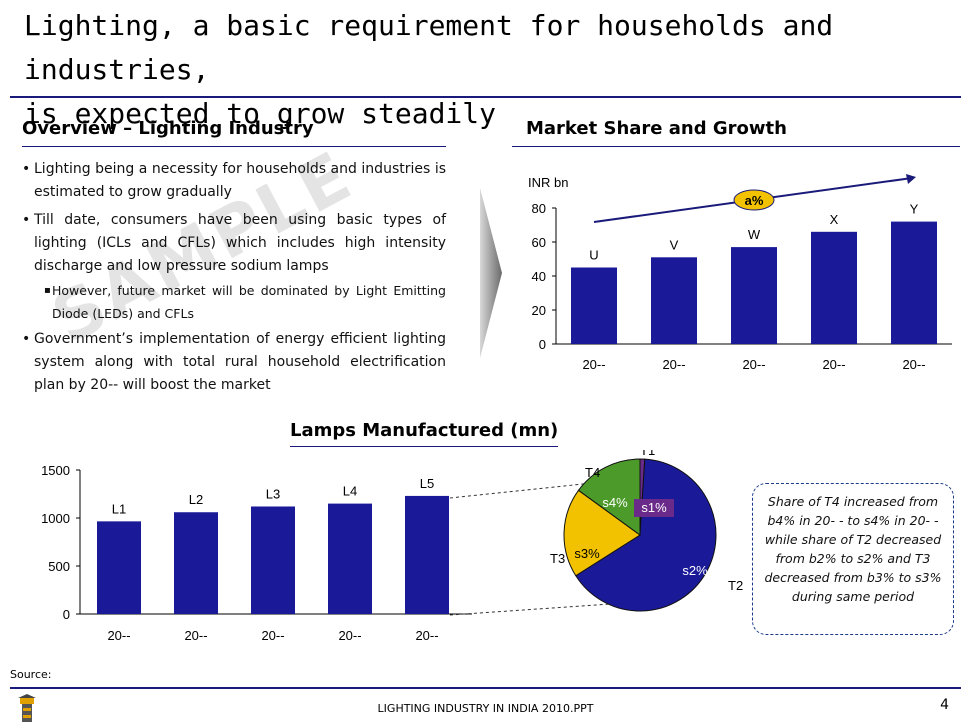  I want to click on lamps-y-tick-label: 1000, so click(55, 518).